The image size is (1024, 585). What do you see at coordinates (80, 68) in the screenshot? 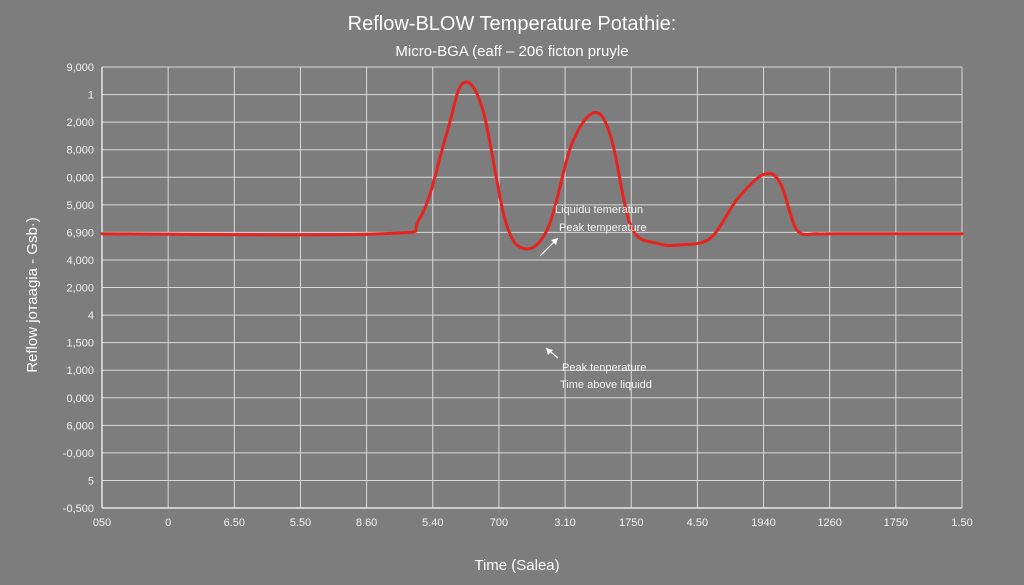
I see `y-tick-label: 9,000` at bounding box center [80, 68].